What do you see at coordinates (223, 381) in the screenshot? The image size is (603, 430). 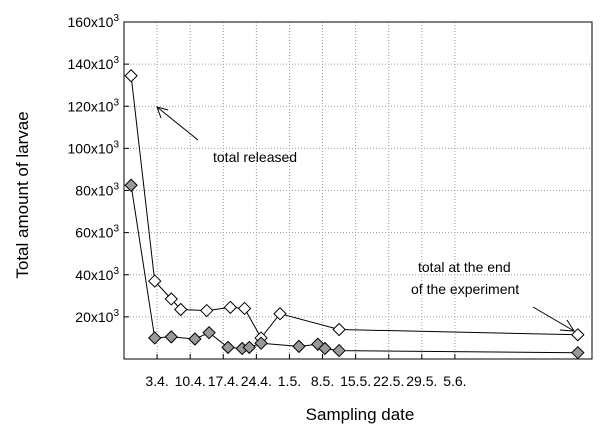 I see `x-tick-label: 17.4.` at bounding box center [223, 381].